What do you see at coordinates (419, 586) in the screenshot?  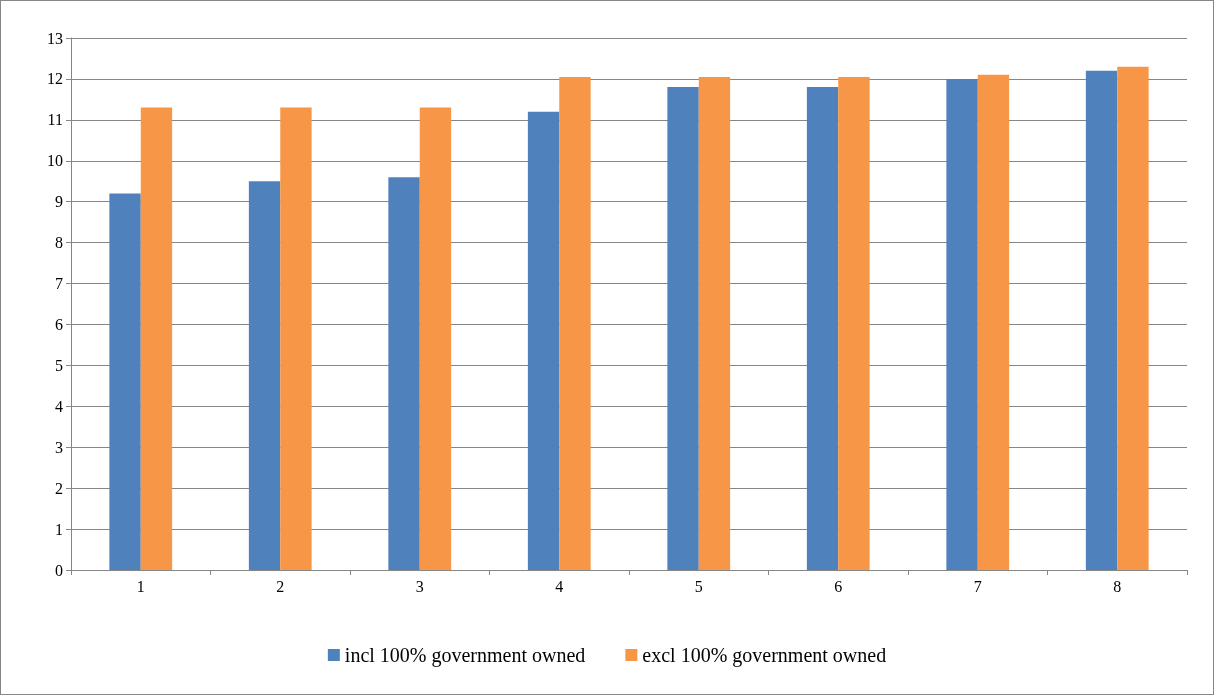 I see `x-tick-label: 3` at bounding box center [419, 586].